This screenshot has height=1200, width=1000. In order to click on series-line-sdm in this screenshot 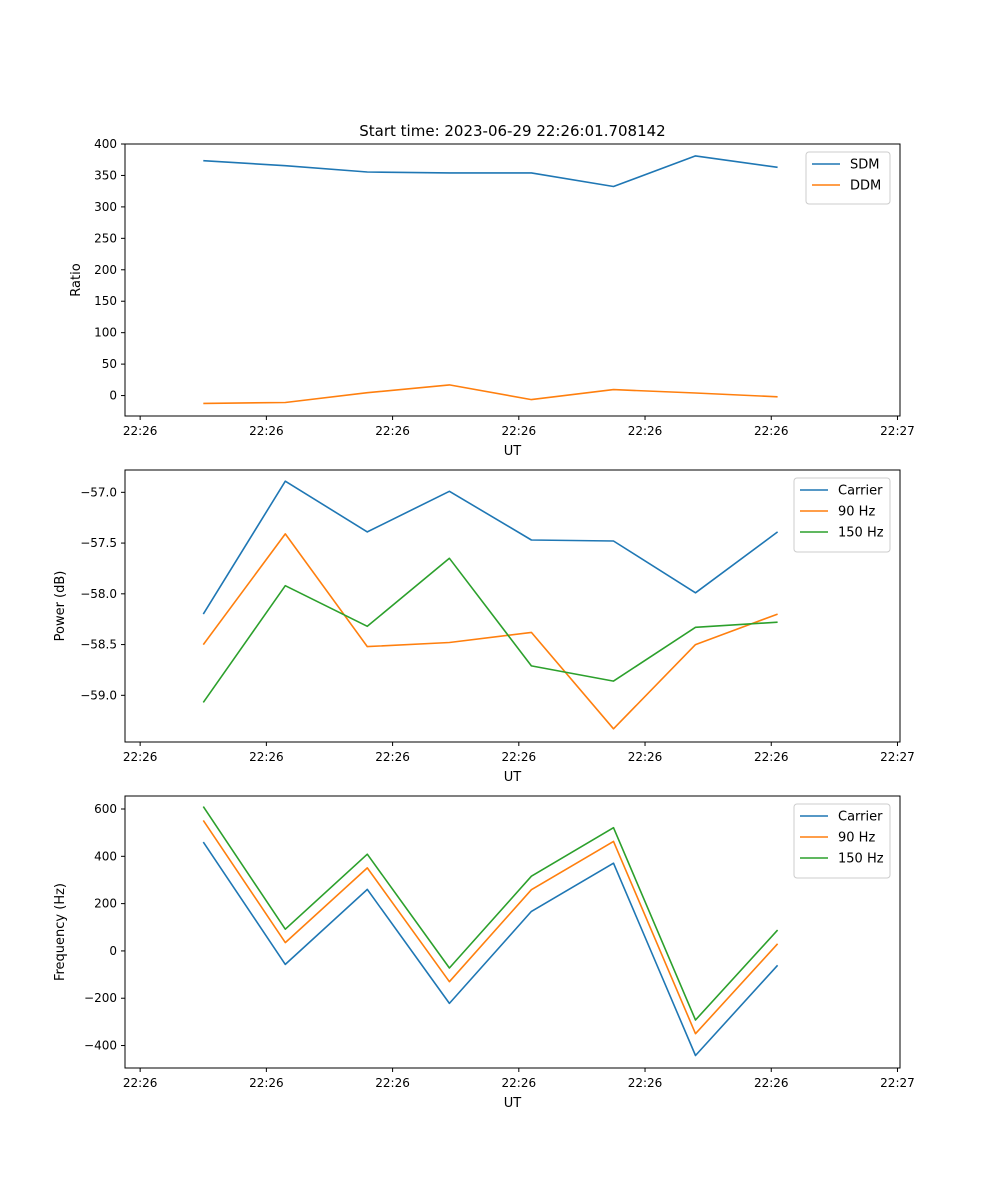, I will do `click(490, 171)`.